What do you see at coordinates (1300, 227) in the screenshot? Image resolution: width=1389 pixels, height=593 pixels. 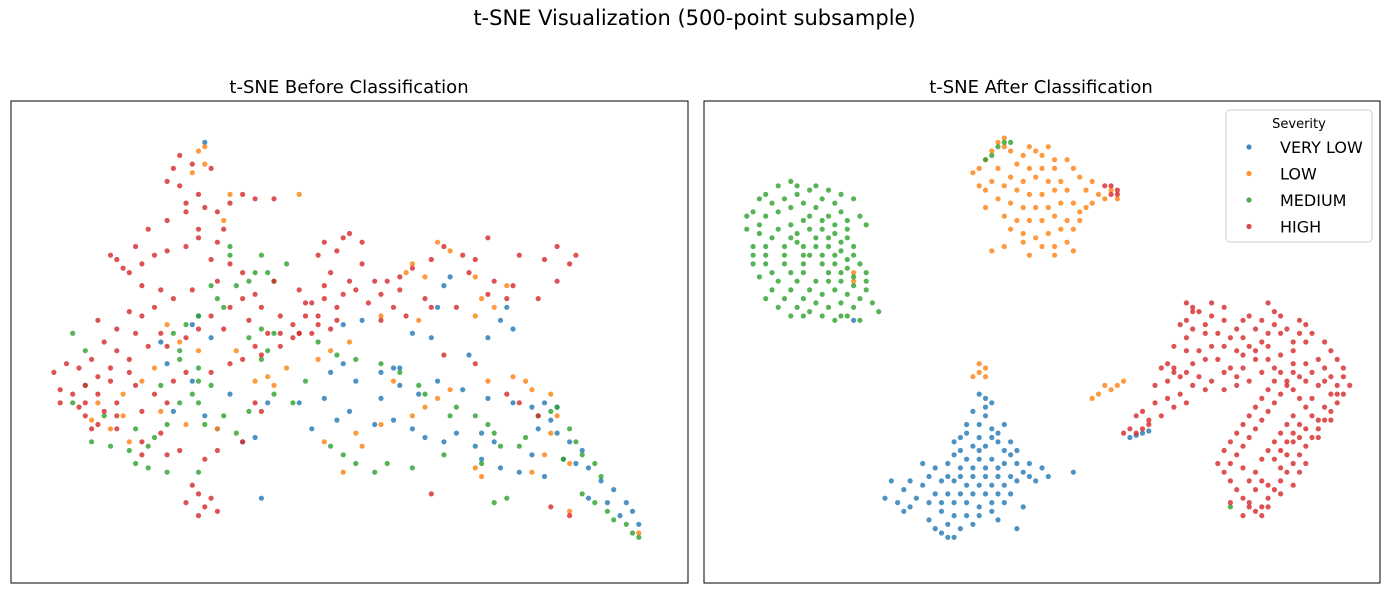 I see `legend-label-high: HIGH` at bounding box center [1300, 227].